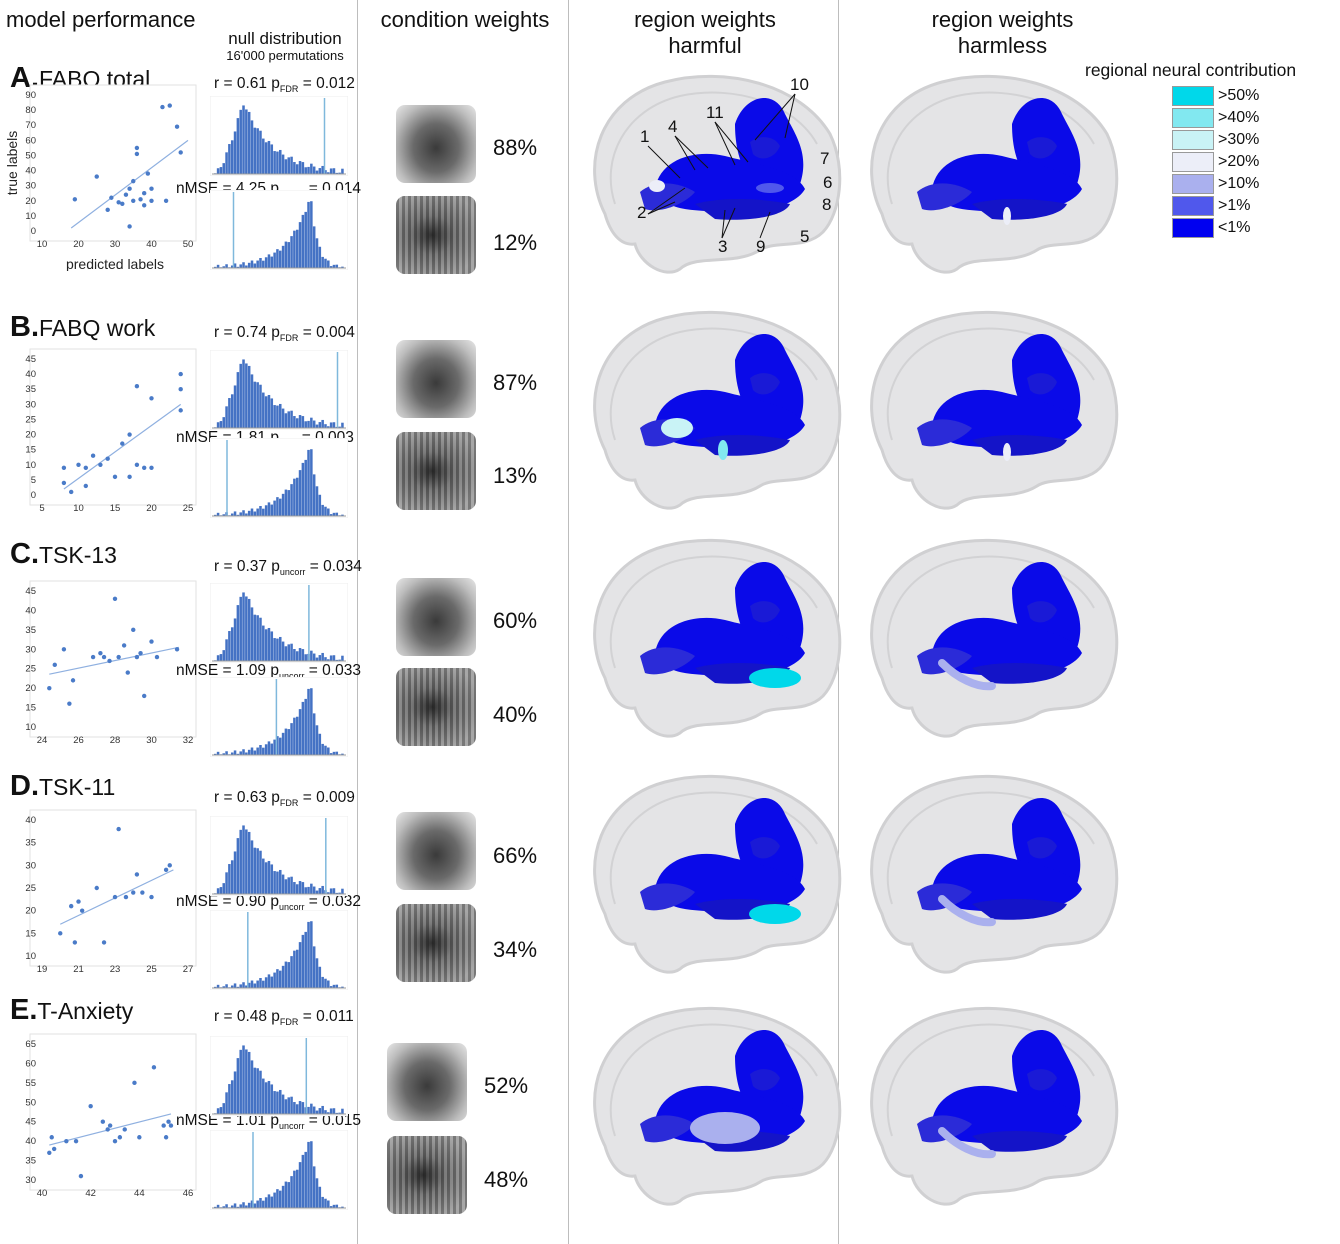 The height and width of the screenshot is (1244, 1340). What do you see at coordinates (436, 471) in the screenshot?
I see `harmless-photo-shade` at bounding box center [436, 471].